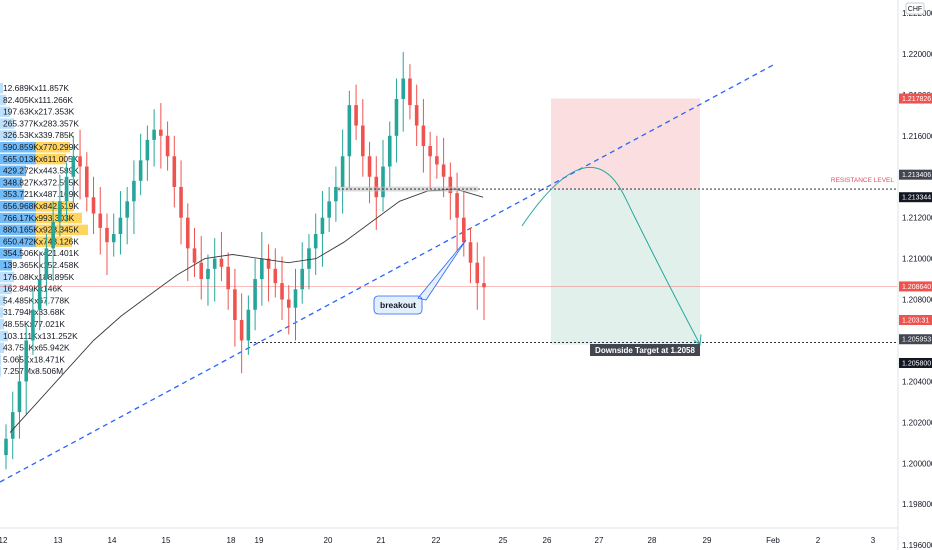  Describe the element at coordinates (773, 540) in the screenshot. I see `time-tick-label: Feb` at that location.